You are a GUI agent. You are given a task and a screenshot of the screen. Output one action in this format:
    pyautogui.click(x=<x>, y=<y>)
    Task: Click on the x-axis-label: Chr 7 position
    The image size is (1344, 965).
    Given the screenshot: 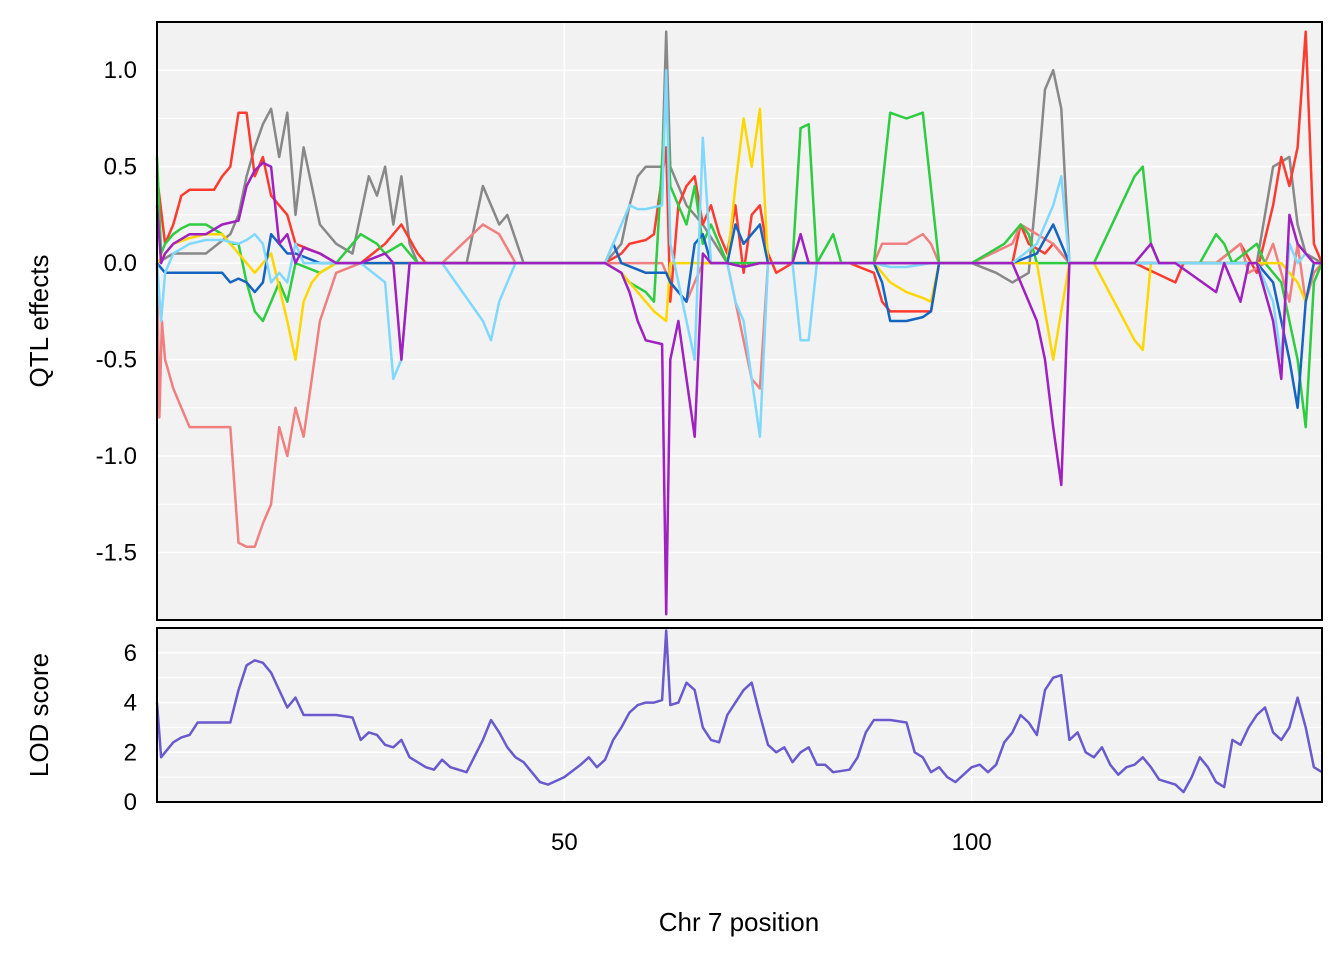 What is the action you would take?
    pyautogui.click(x=739, y=922)
    